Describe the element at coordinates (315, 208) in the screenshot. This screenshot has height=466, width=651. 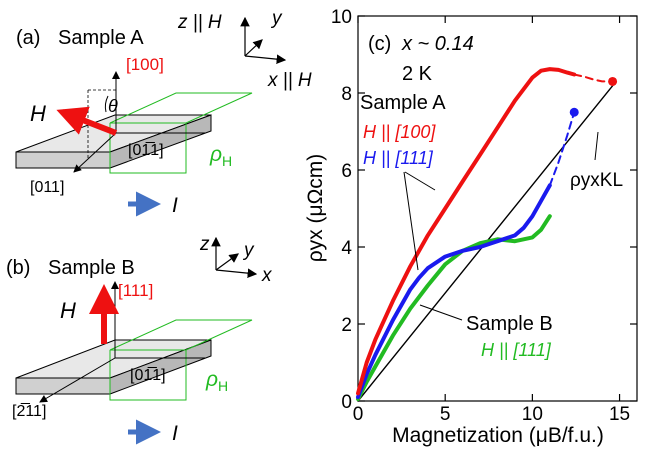
I see `y-axis-label: ρyx (μΩcm)` at that location.